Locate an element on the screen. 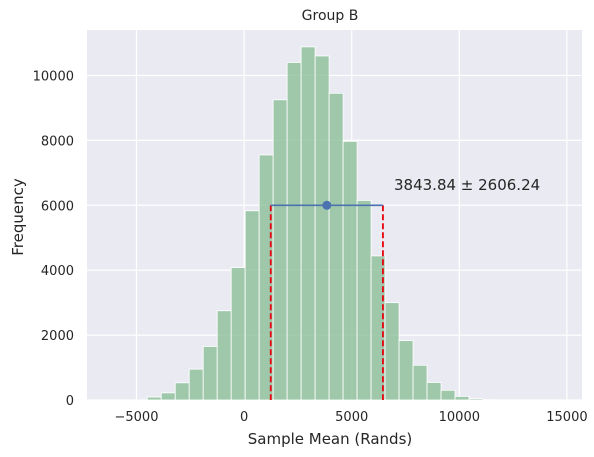  interval-annotation: 3843.84 ± 2606.24 is located at coordinates (467, 185).